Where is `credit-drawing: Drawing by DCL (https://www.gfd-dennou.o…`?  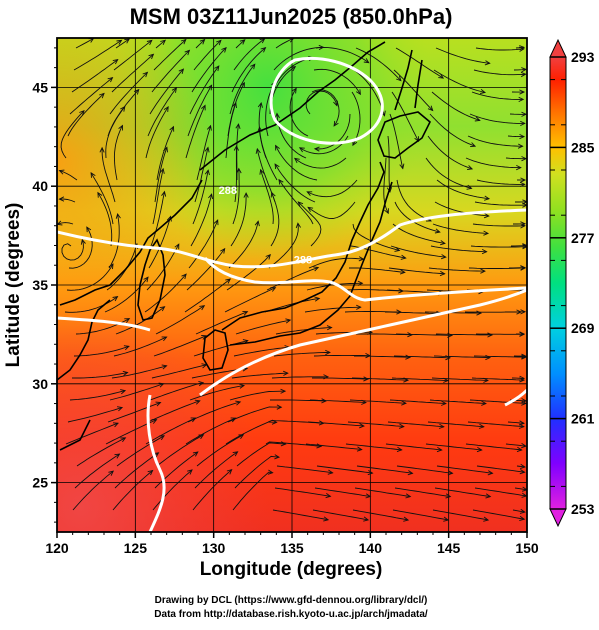
credit-drawing: Drawing by DCL (https://www.gfd-dennou.o… is located at coordinates (291, 600).